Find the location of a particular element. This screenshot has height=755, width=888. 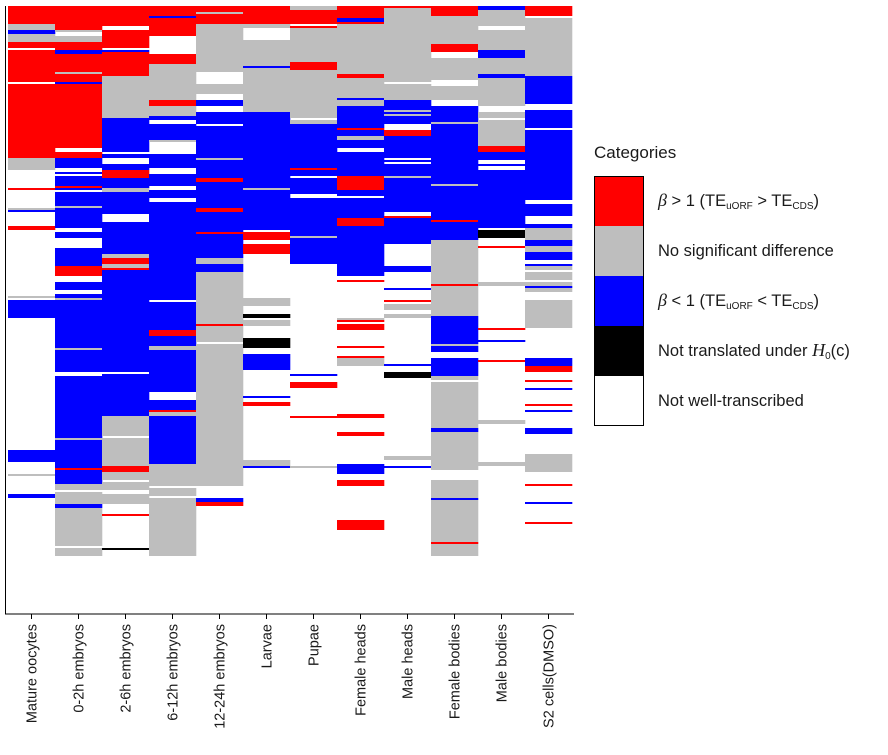

legend-item-blue: β < 1 (TEuORF < TECDS) is located at coordinates (722, 301).